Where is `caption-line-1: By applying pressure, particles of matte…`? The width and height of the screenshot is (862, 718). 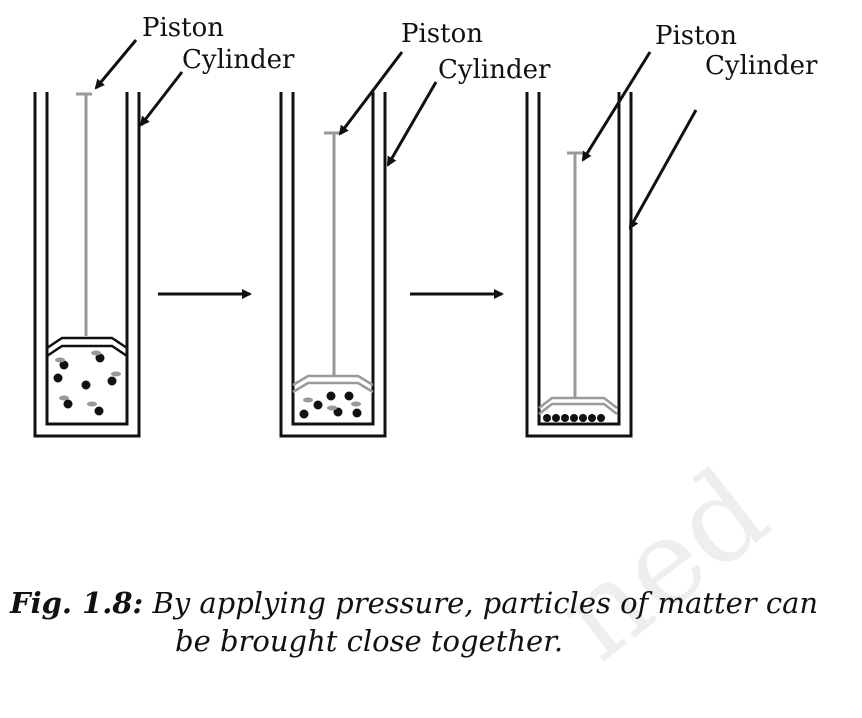
caption-line-1: By applying pressure, particles of matte… is located at coordinates (485, 603).